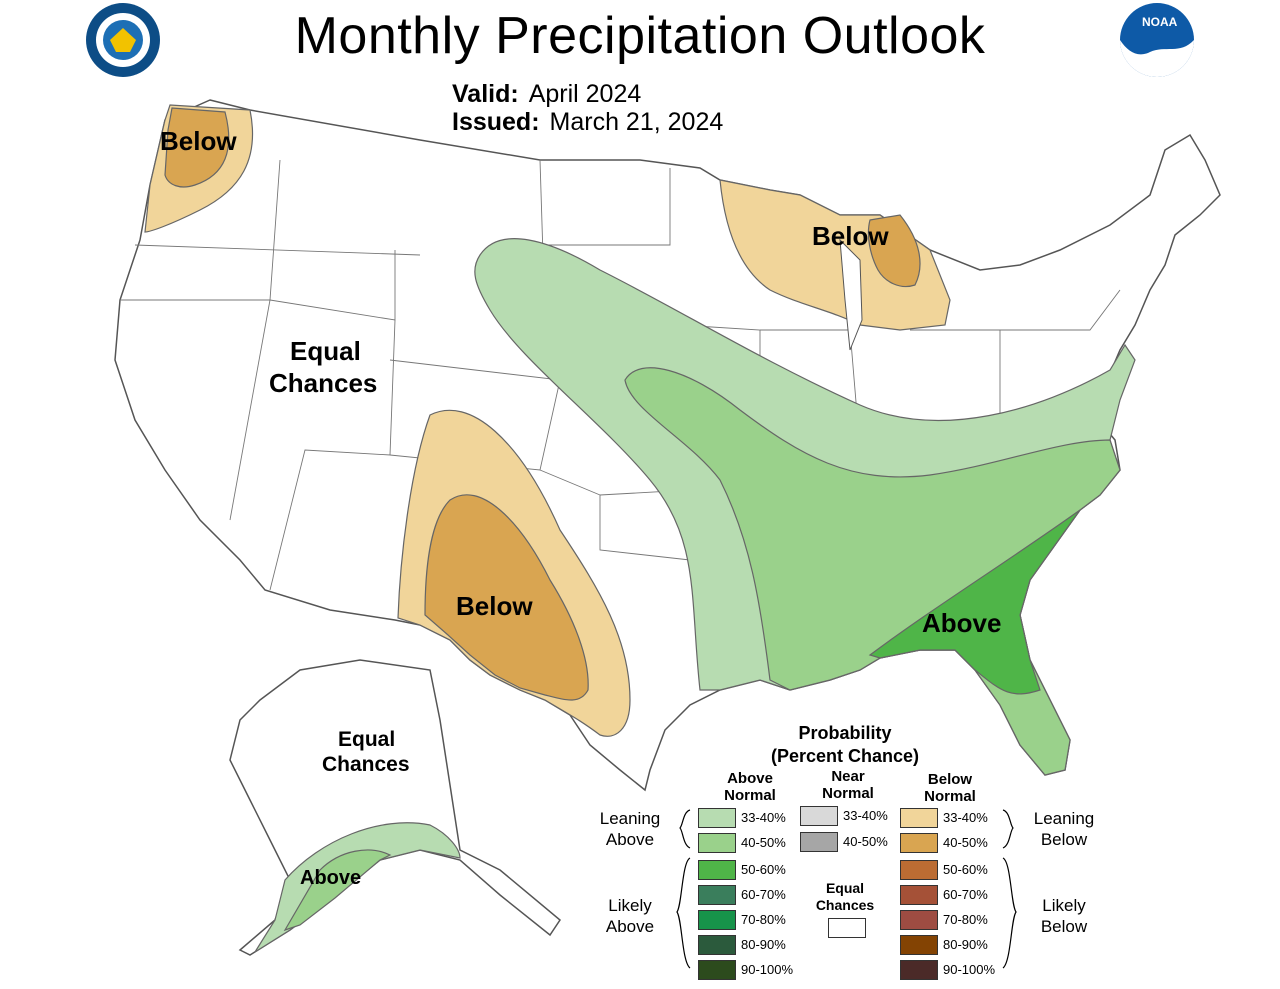 This screenshot has width=1280, height=989. Describe the element at coordinates (845, 896) in the screenshot. I see `equal-chances-head: Equal Chances` at that location.